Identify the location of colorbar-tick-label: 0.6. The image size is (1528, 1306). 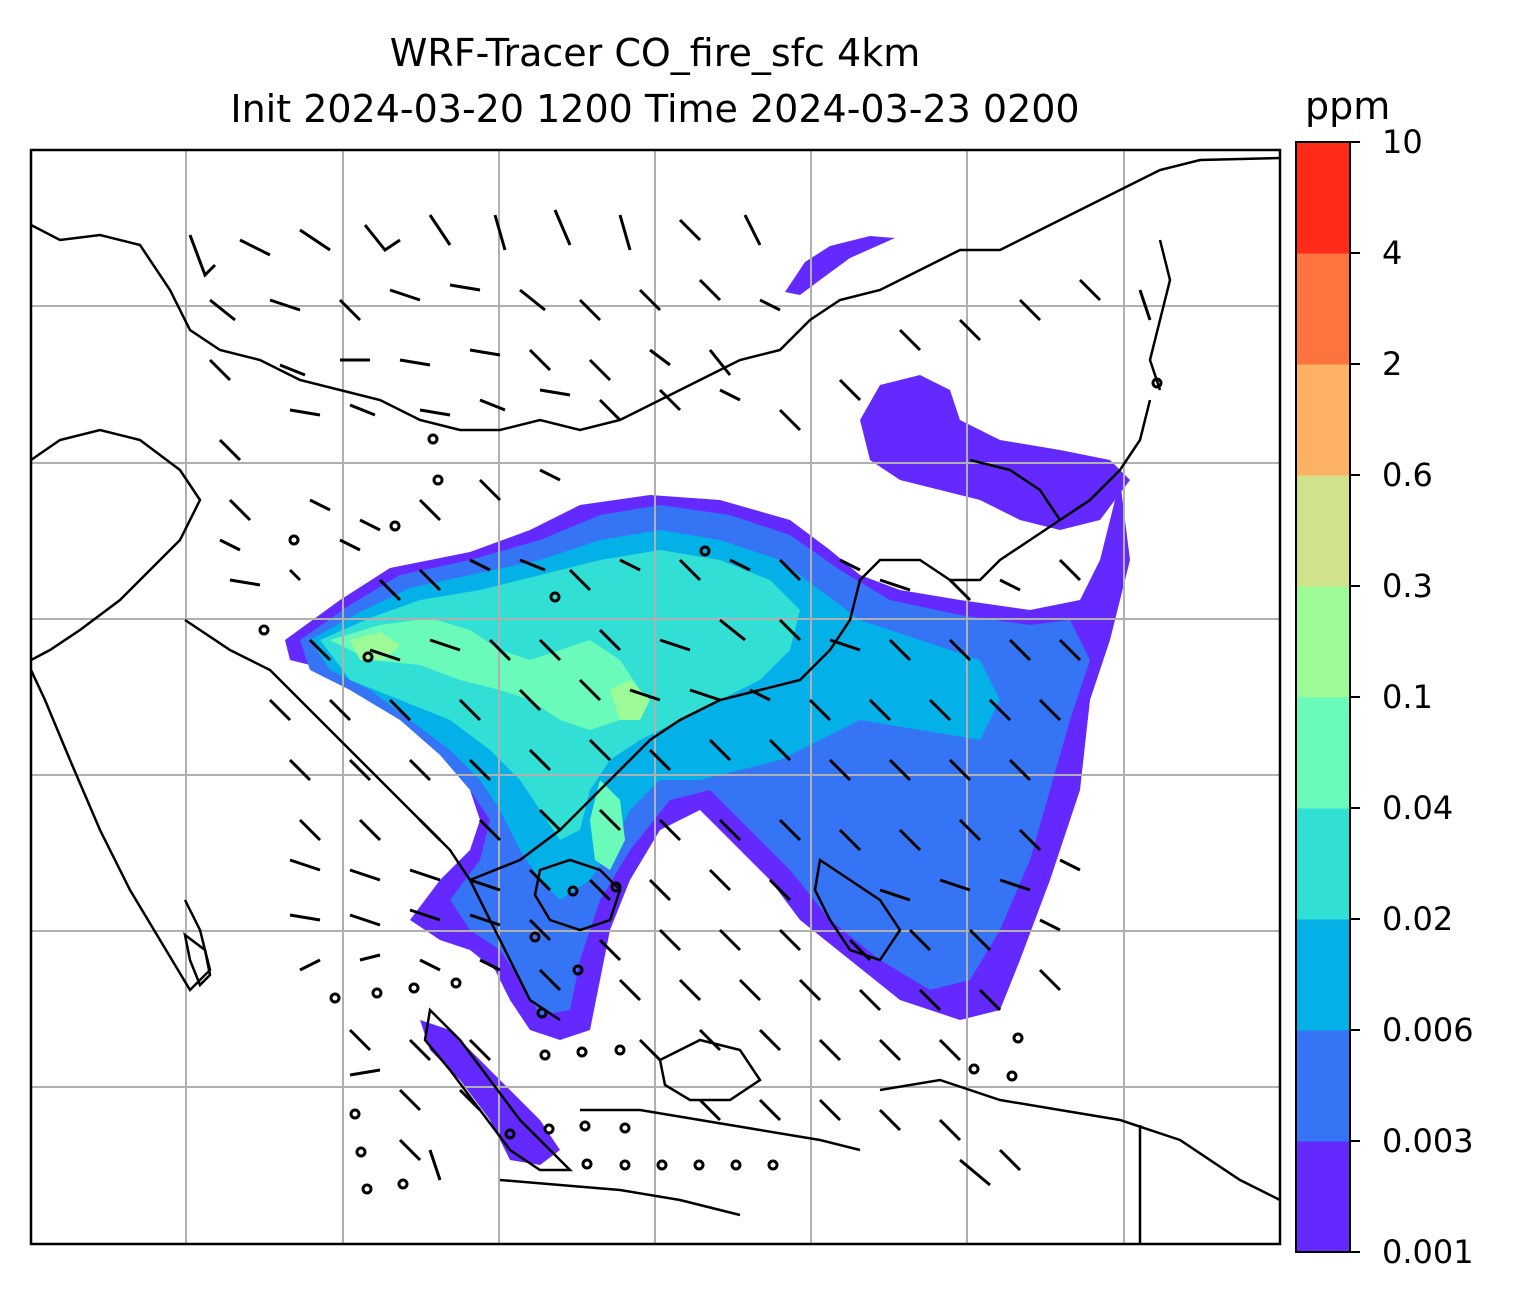
(1407, 475).